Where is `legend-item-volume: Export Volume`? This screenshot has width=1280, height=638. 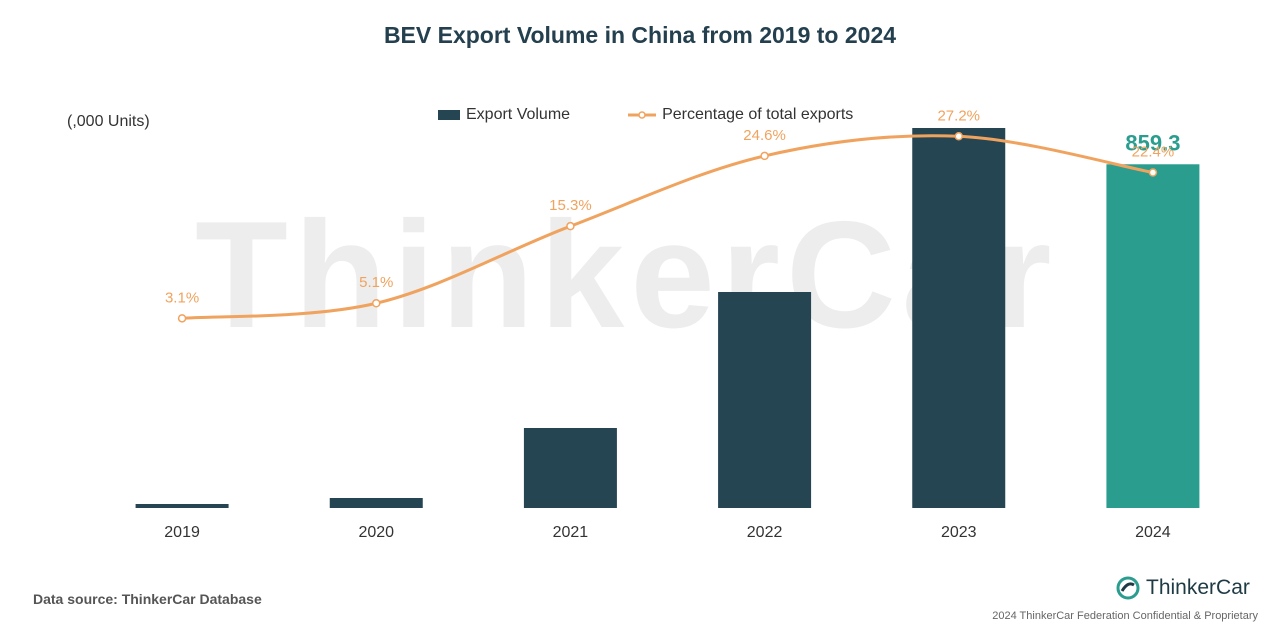
legend-item-volume: Export Volume is located at coordinates (504, 115).